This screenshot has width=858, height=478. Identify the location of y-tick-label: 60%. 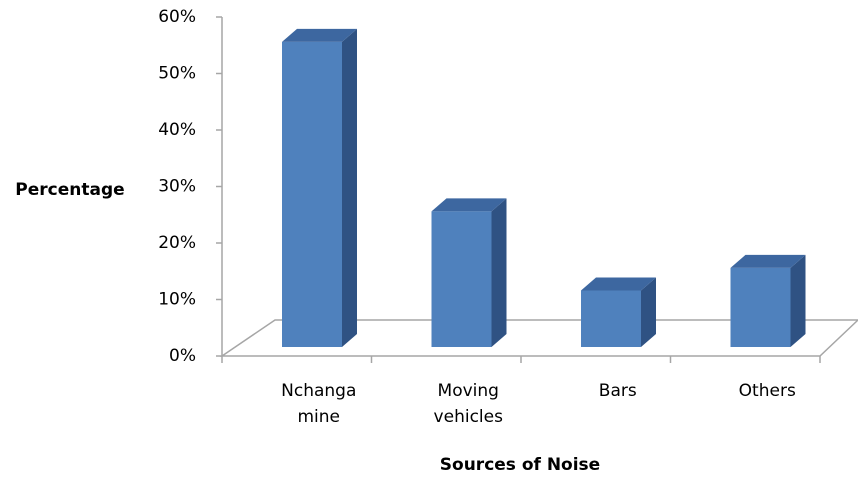
(177, 17).